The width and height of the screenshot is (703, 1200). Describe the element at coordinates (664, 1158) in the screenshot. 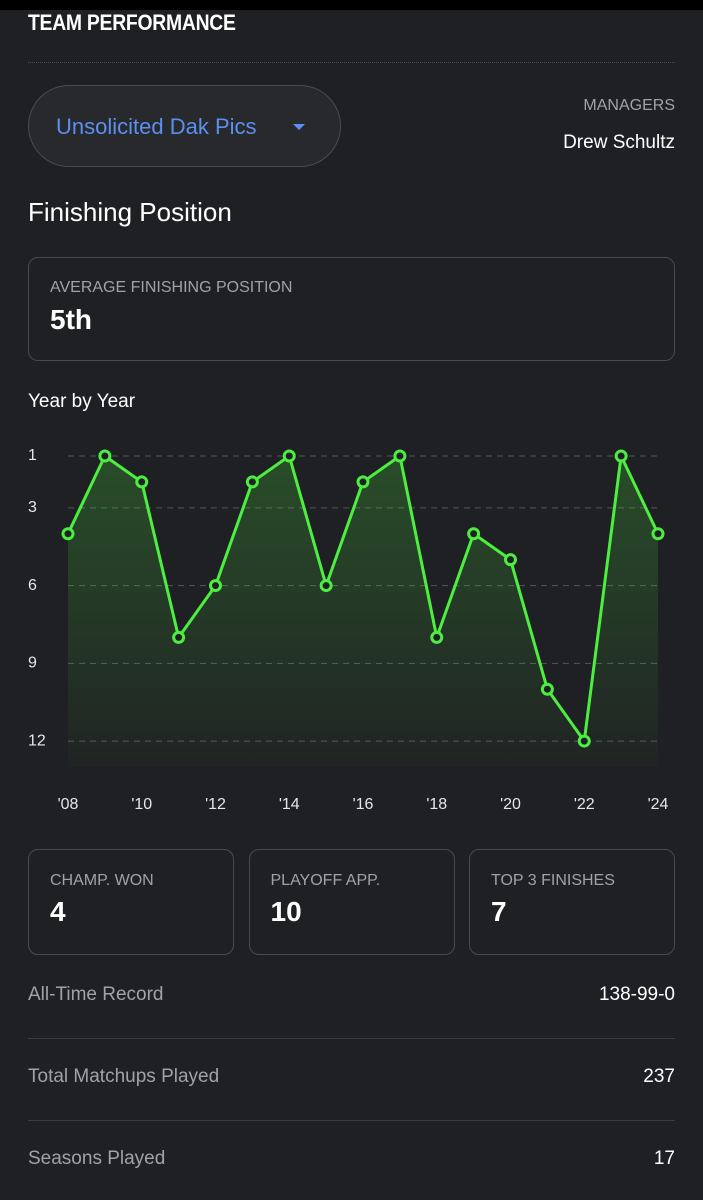

I see `record-value: 17` at that location.